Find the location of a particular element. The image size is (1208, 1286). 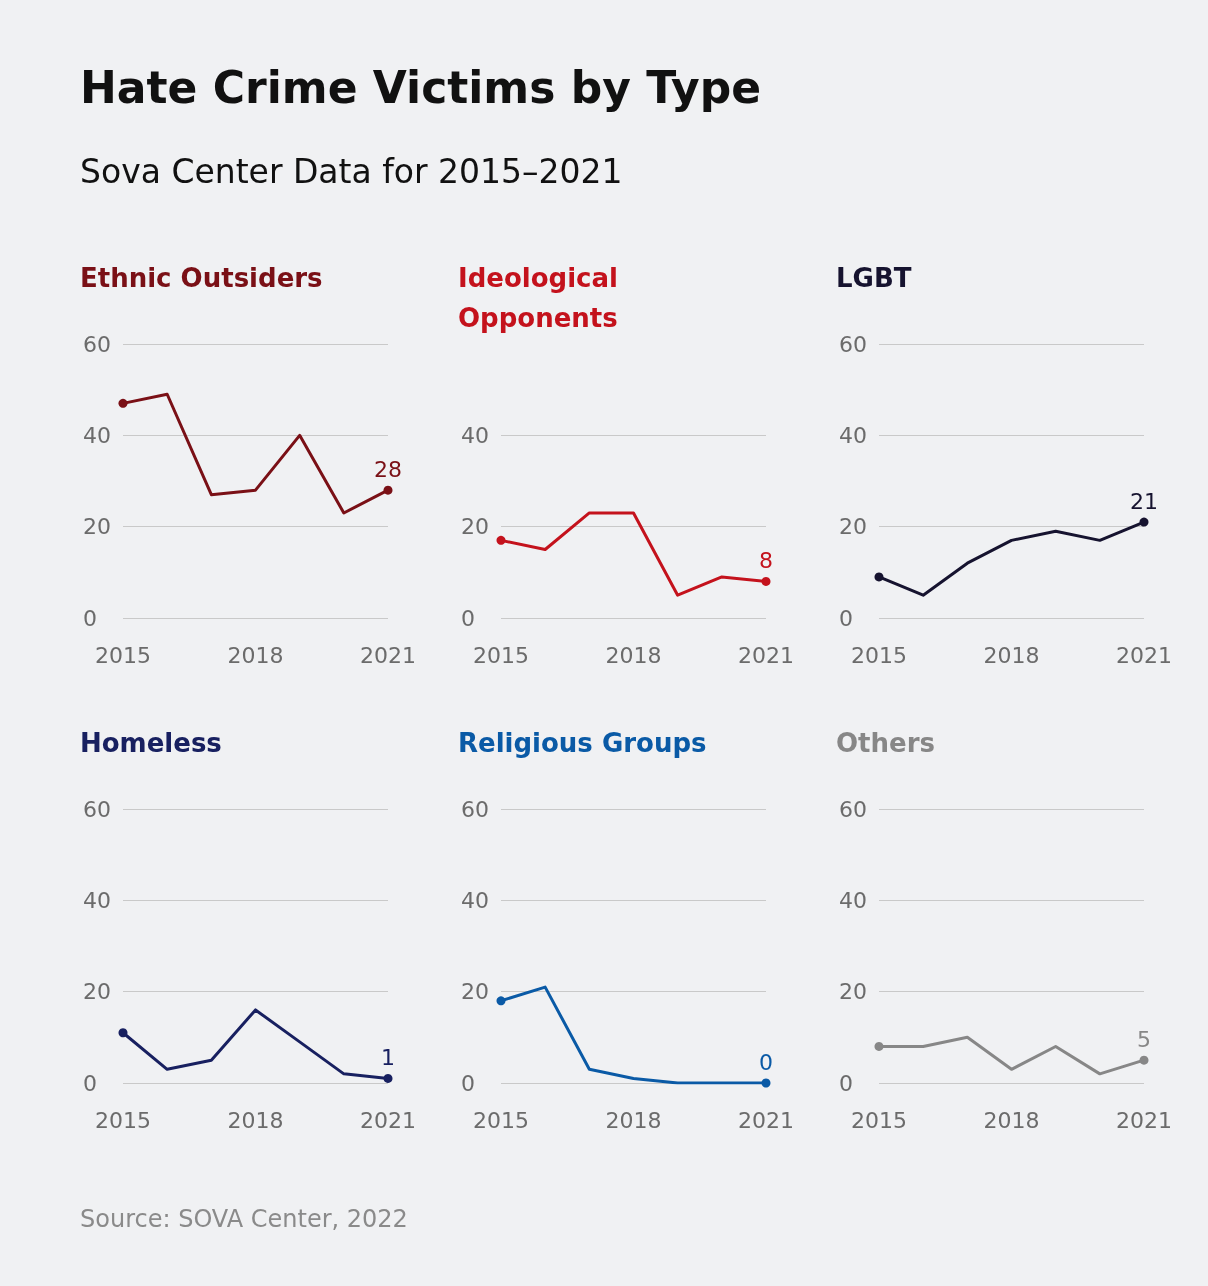

data-label: 0 is located at coordinates (766, 1062).